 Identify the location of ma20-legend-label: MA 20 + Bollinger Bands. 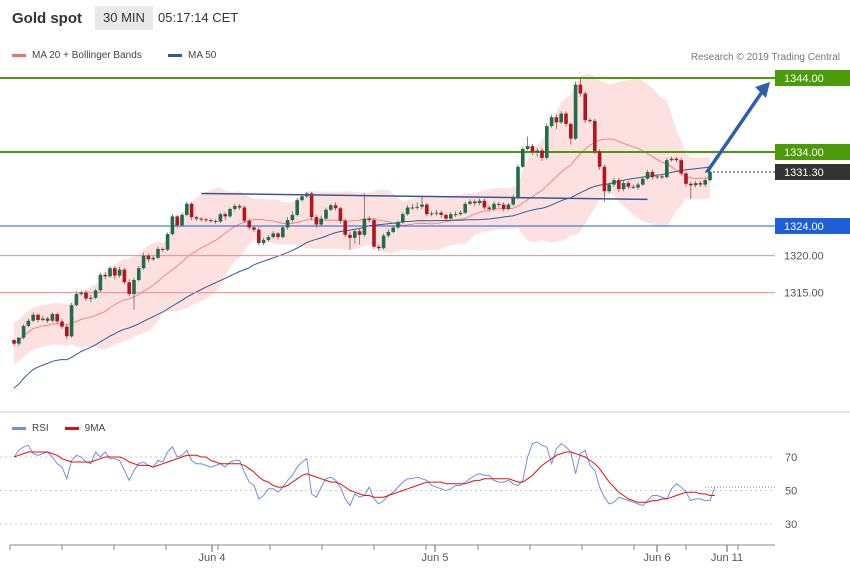
(87, 55).